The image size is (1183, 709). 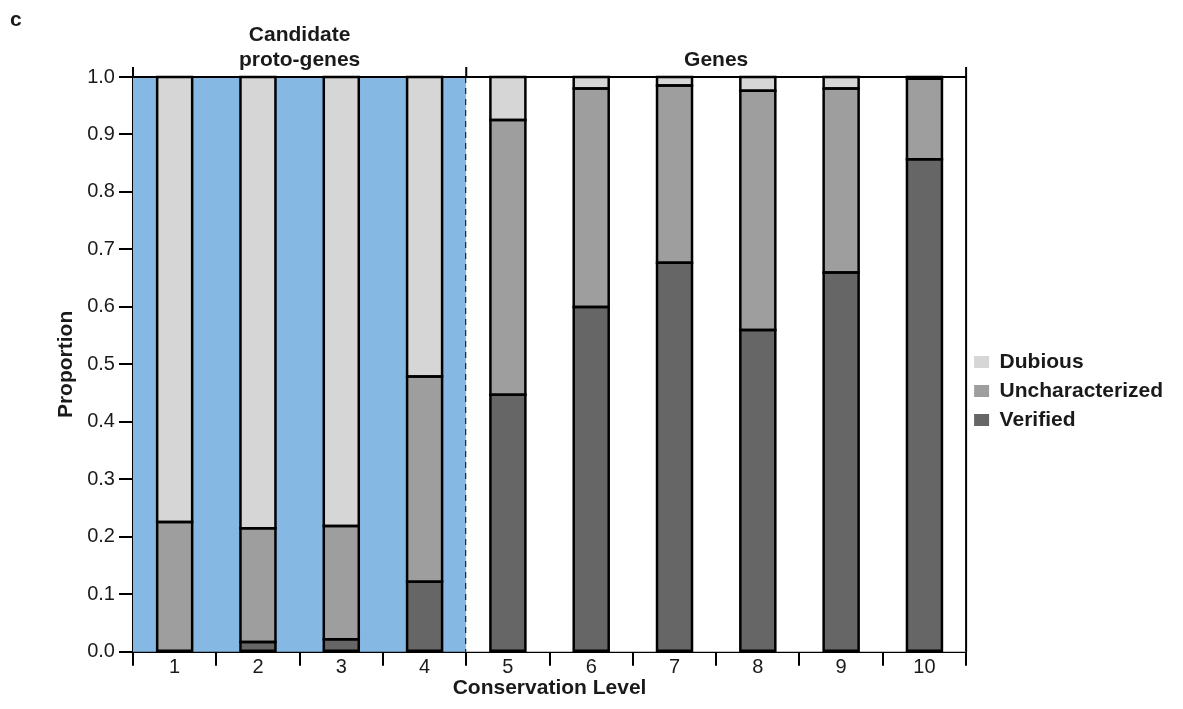 I want to click on x-tick-label: 5, so click(x=508, y=666).